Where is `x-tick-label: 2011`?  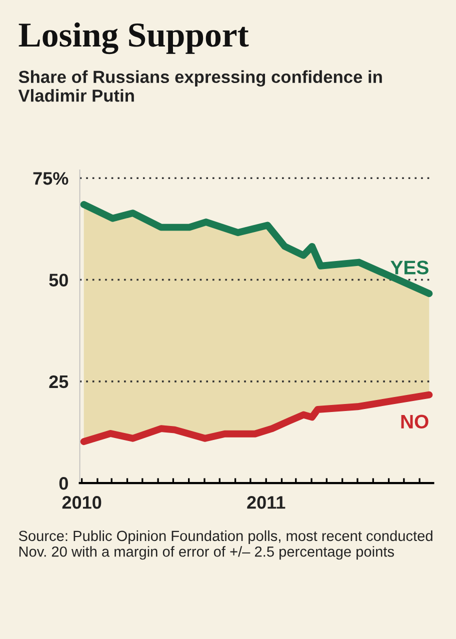 x-tick-label: 2011 is located at coordinates (266, 502).